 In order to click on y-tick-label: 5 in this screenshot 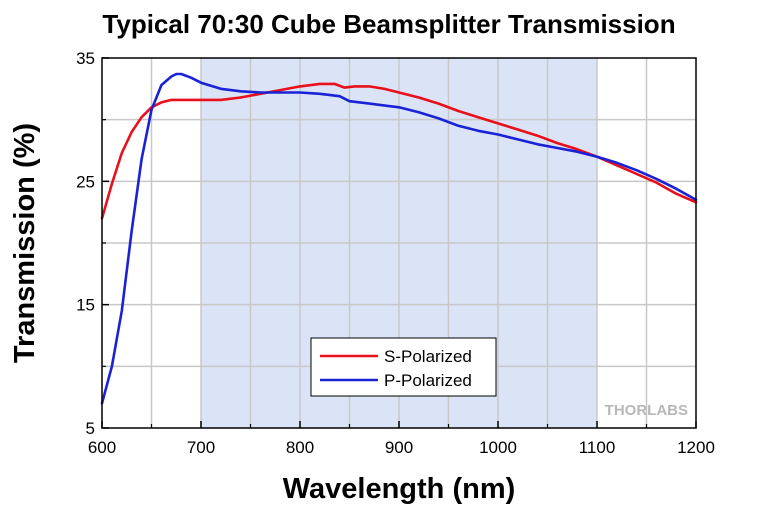, I will do `click(90, 428)`.